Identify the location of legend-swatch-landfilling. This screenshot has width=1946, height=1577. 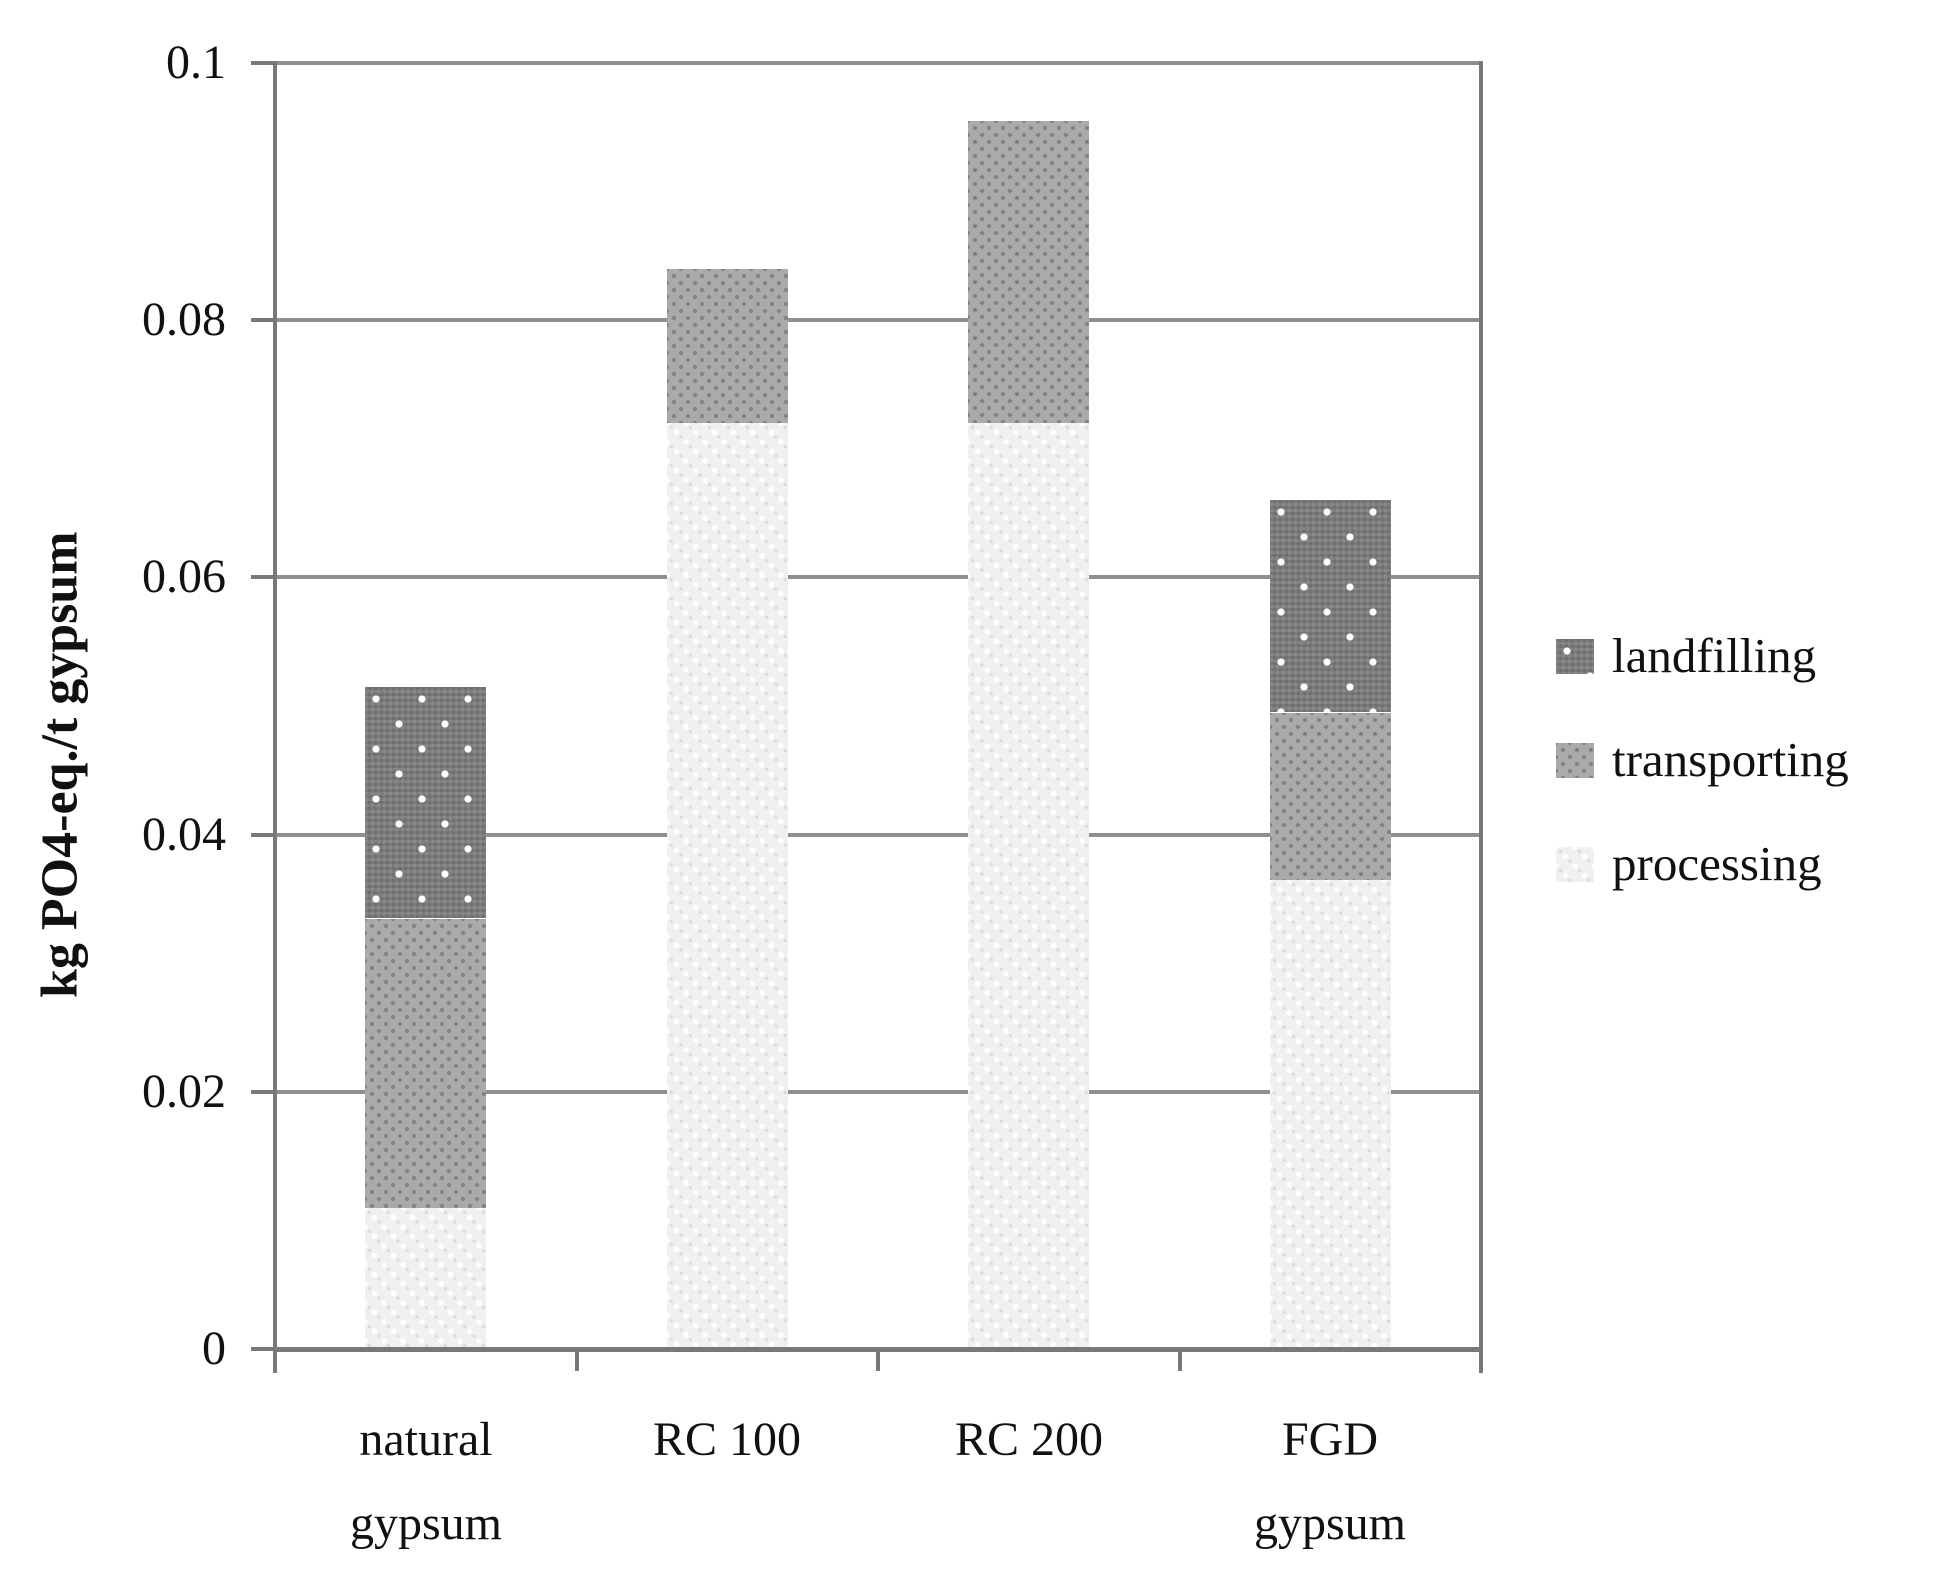
(1575, 656).